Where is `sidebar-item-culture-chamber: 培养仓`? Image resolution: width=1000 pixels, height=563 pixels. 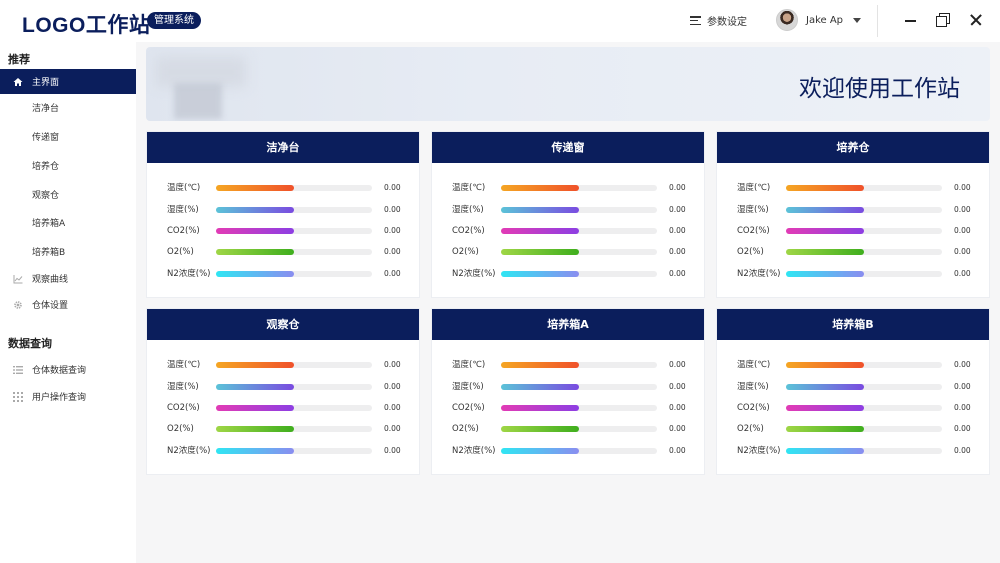
sidebar-item-culture-chamber: 培养仓 is located at coordinates (68, 165).